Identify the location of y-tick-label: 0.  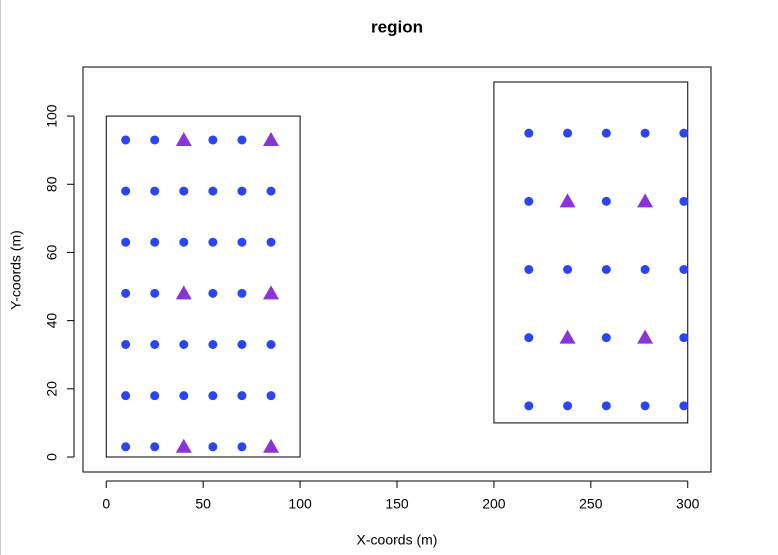
(52, 457).